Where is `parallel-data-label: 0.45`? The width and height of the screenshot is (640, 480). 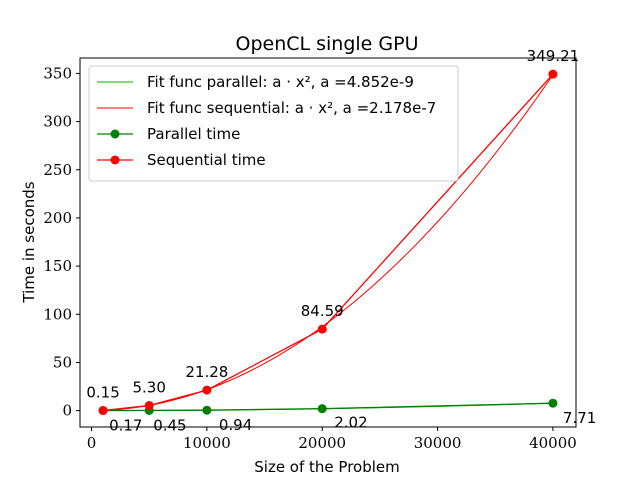
parallel-data-label: 0.45 is located at coordinates (169, 425).